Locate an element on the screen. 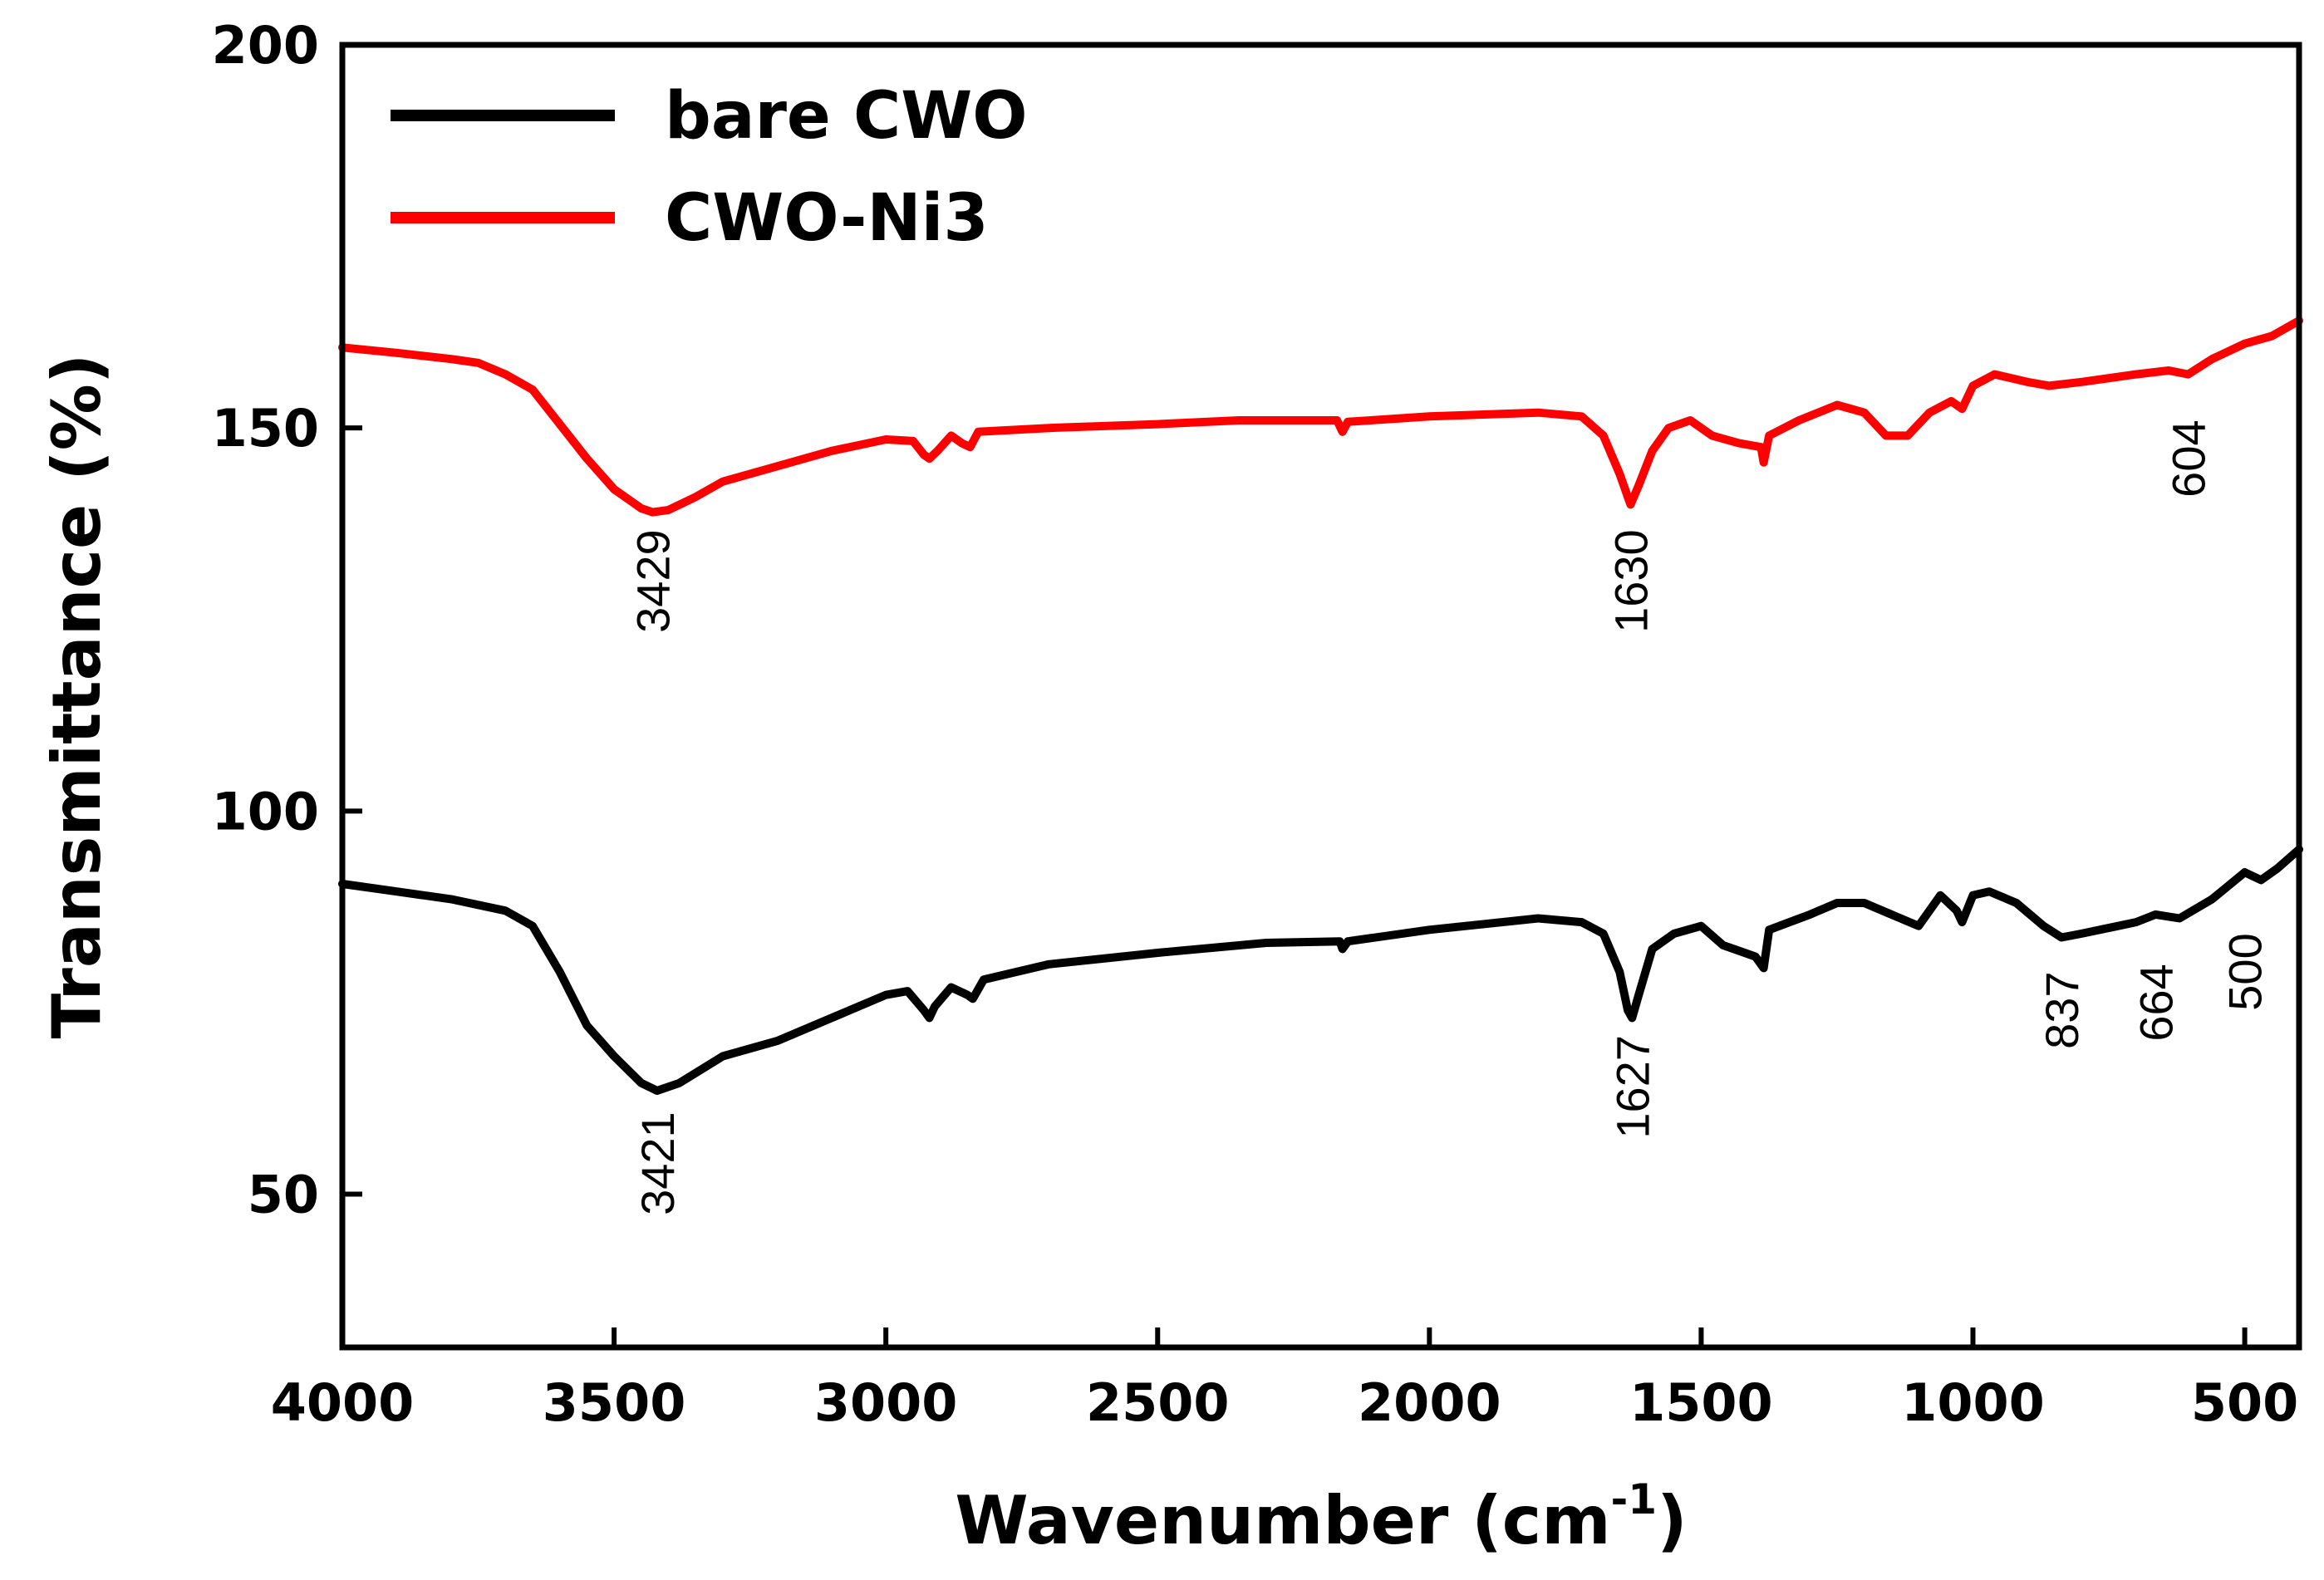  peak-label: 604 is located at coordinates (2189, 459).